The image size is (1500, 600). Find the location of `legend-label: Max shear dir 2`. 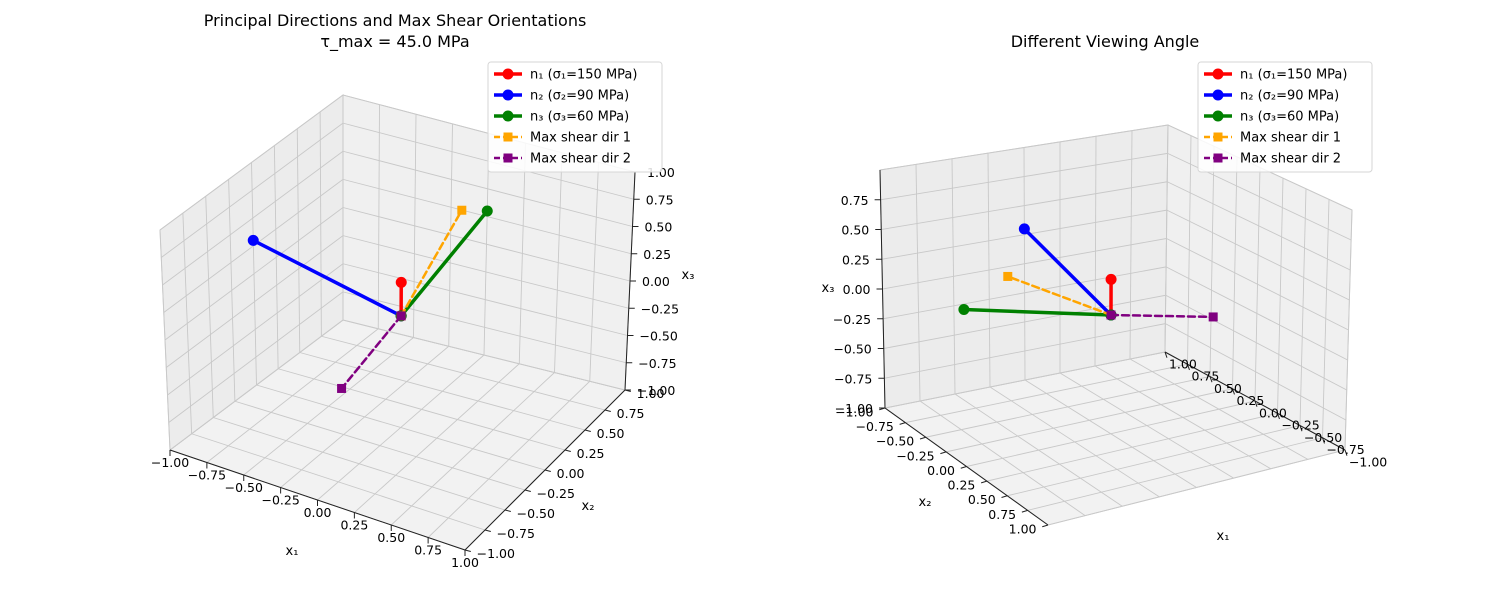

legend-label: Max shear dir 2 is located at coordinates (1290, 159).